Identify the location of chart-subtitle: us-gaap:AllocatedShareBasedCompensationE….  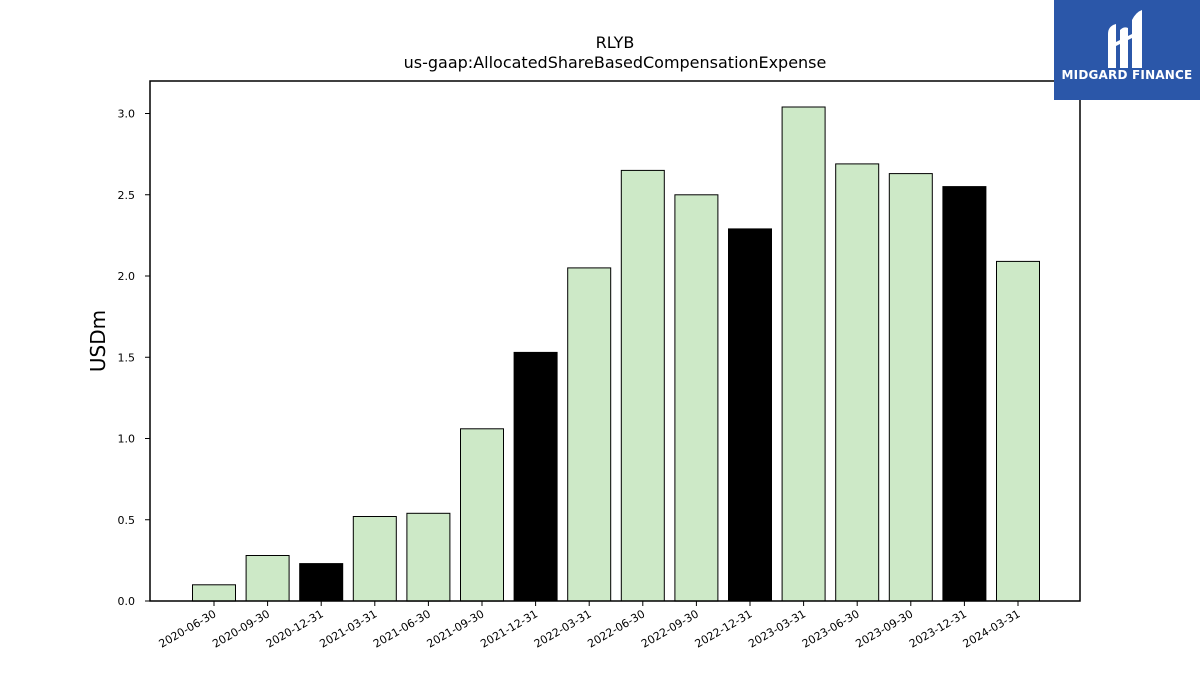
(615, 62).